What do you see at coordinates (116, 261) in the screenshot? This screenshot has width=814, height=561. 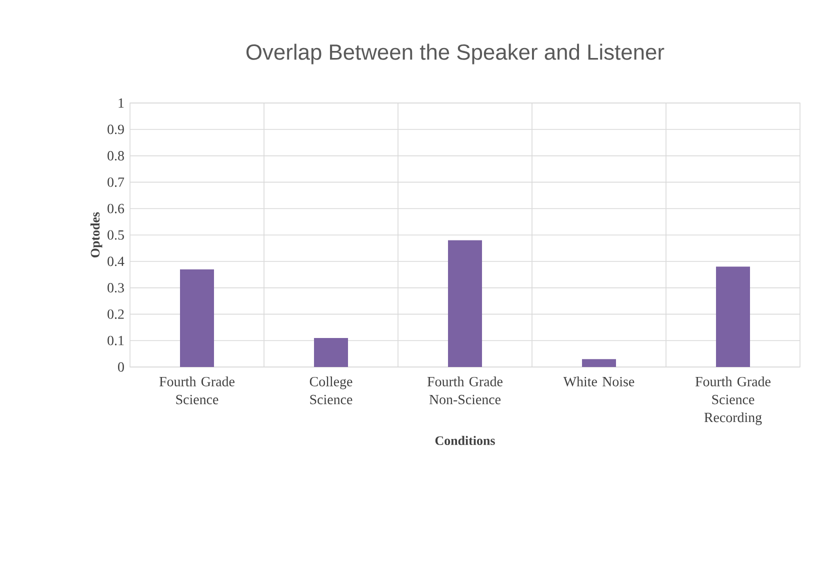 I see `y-tick-label: 0.4` at bounding box center [116, 261].